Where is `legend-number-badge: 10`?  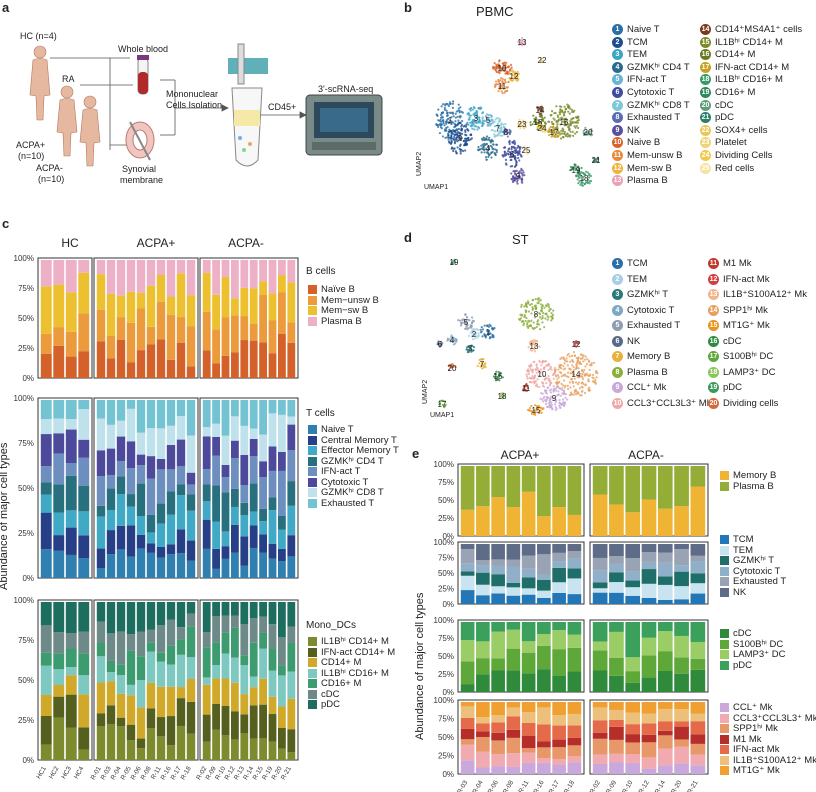 legend-number-badge: 10 is located at coordinates (617, 403).